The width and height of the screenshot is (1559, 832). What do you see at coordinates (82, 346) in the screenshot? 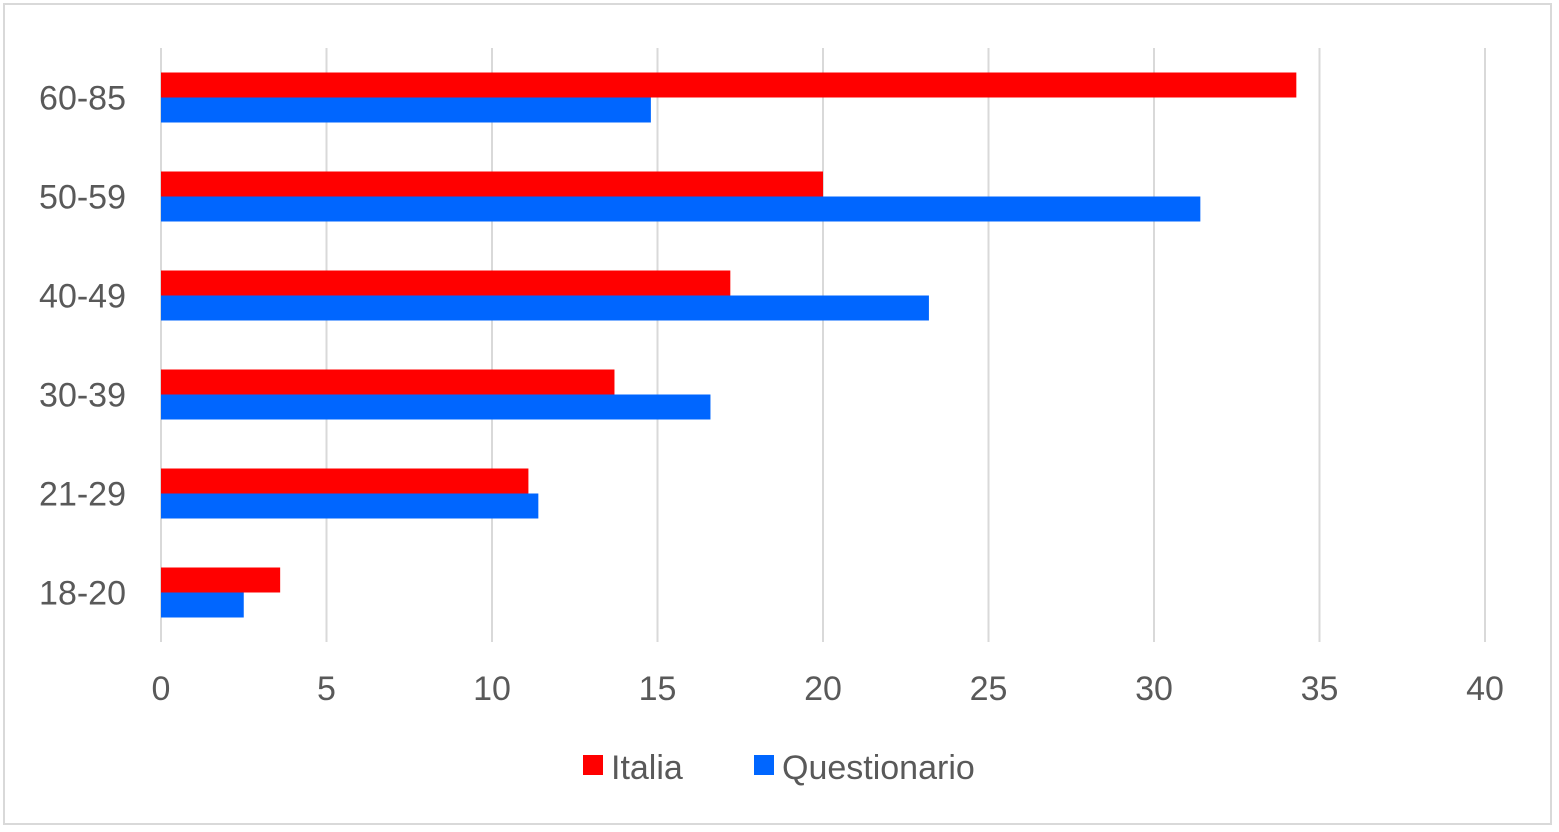
I see `y-axis: 60-85 50-59 40-49 30-39 21-29 18-20` at bounding box center [82, 346].